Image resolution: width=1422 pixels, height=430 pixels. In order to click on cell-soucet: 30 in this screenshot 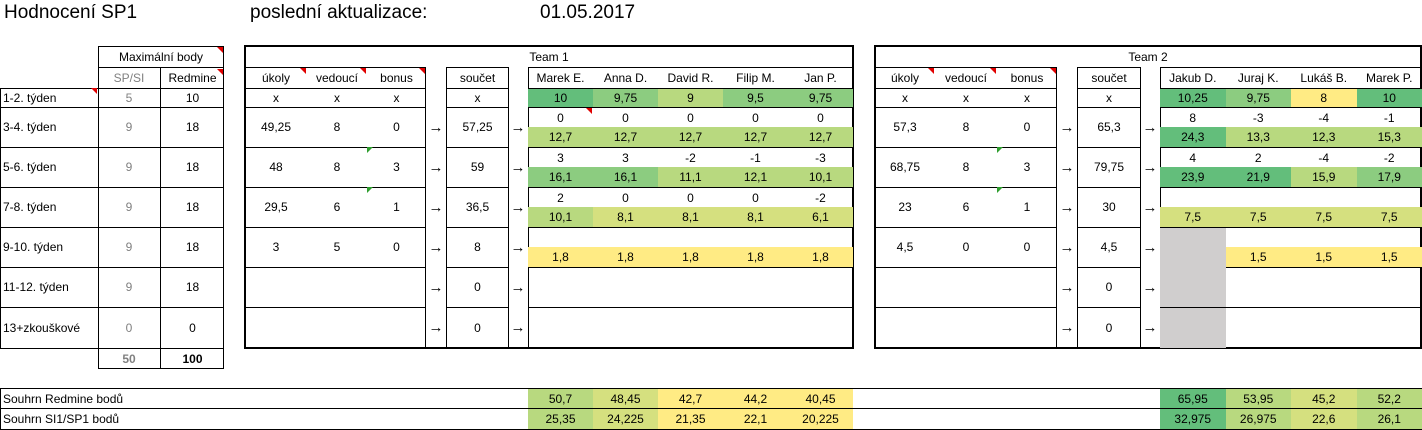, I will do `click(1109, 207)`.